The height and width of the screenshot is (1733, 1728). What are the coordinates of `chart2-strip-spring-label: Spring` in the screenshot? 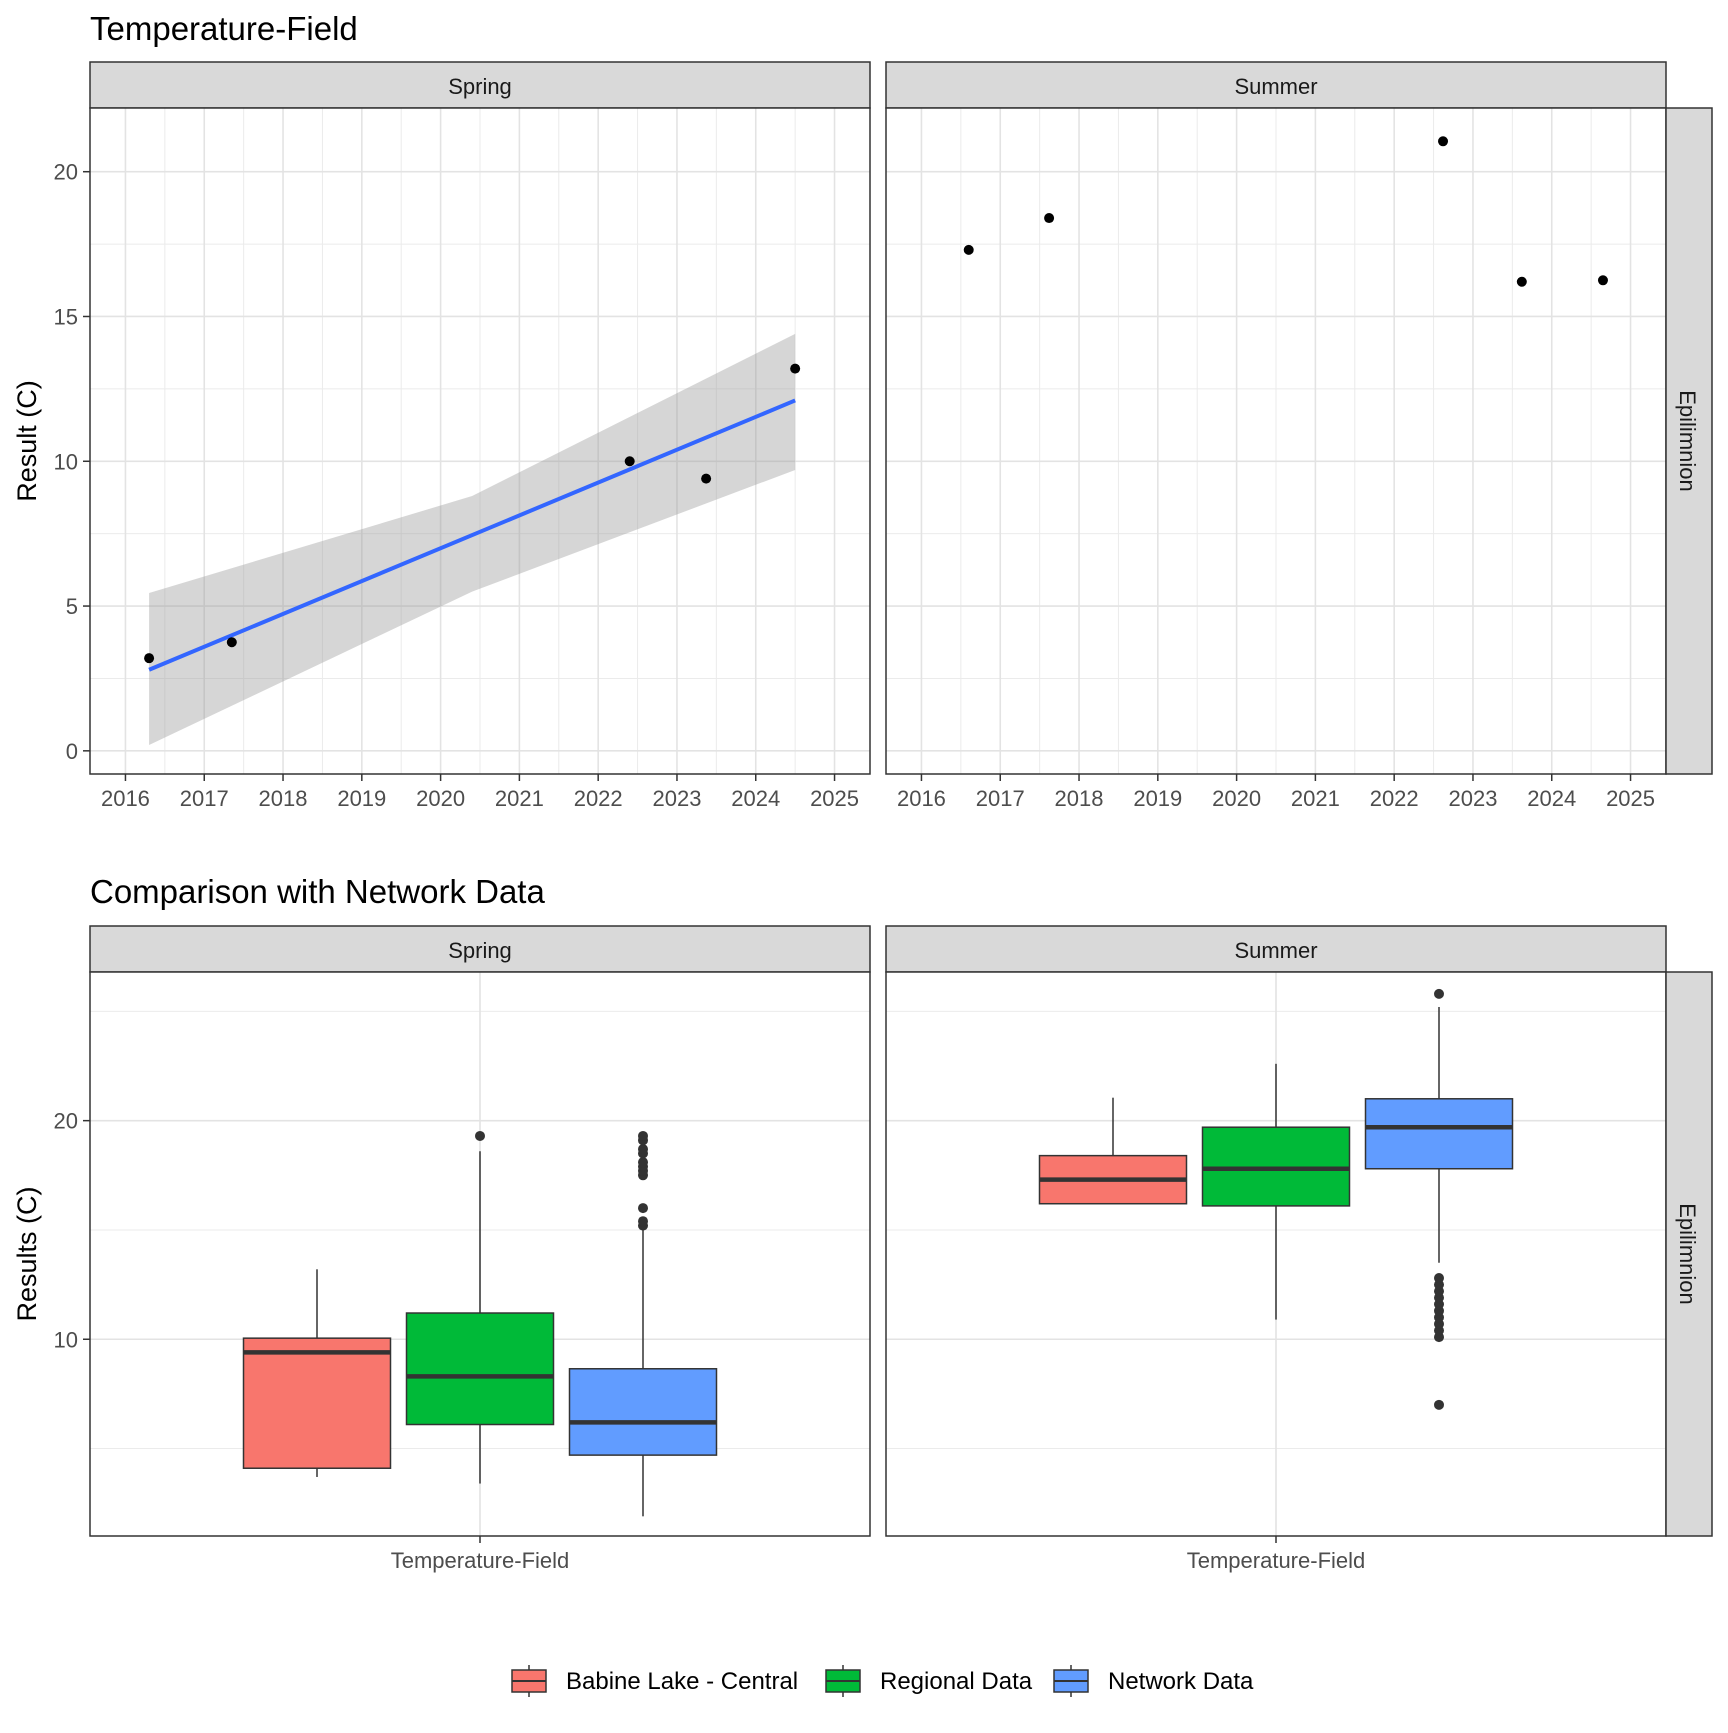 It's located at (480, 950).